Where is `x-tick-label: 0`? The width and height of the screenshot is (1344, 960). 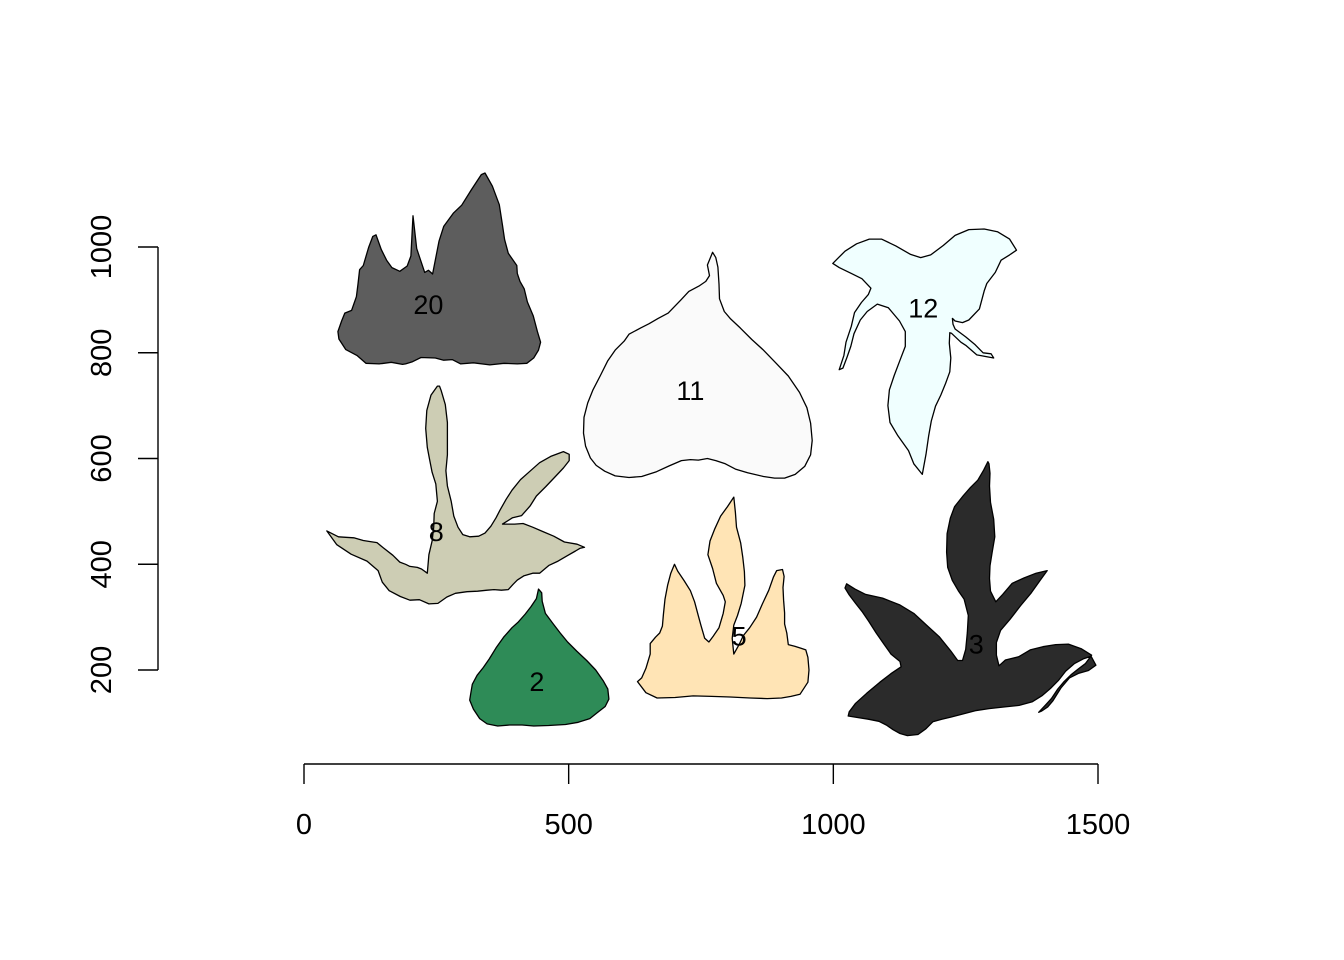
x-tick-label: 0 is located at coordinates (304, 825).